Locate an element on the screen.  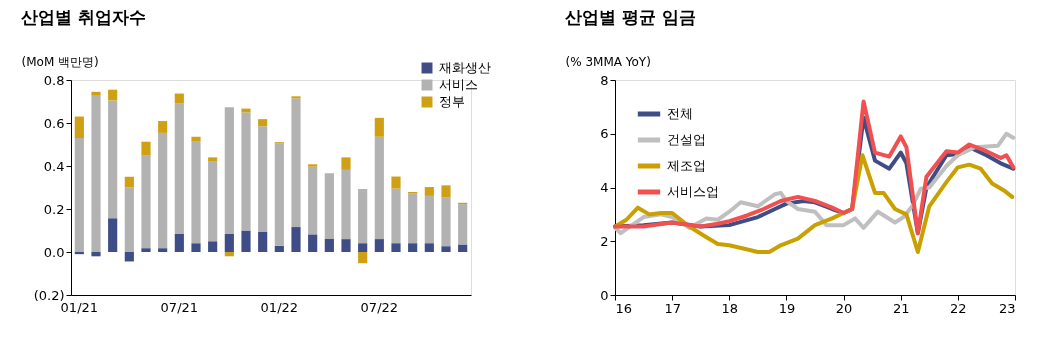
y-tick-label: 2 is located at coordinates (604, 241).